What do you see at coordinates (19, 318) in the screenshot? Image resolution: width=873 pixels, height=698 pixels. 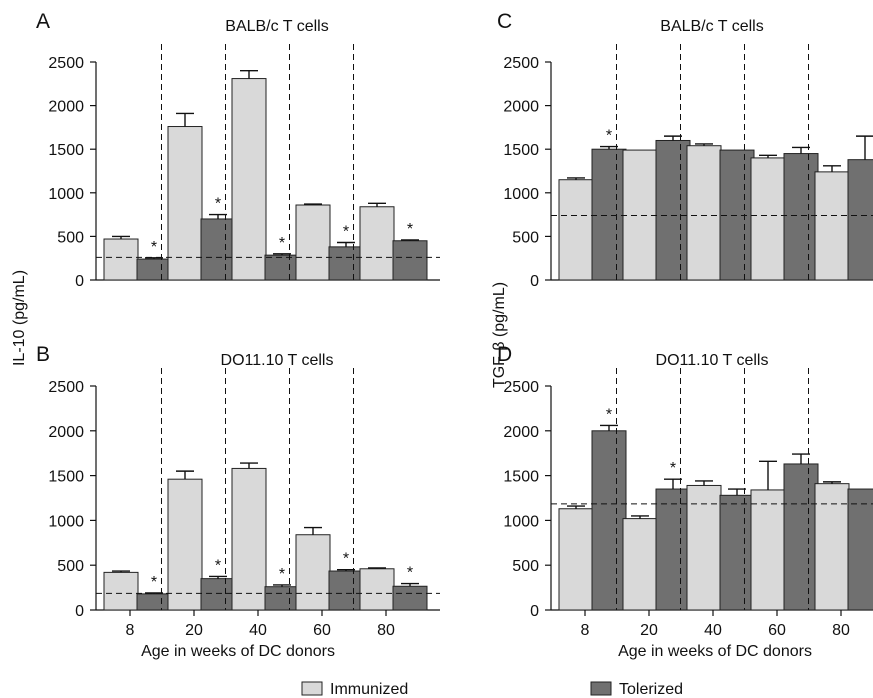 I see `left-y-axis-title: IL-10 (pg/mL)` at bounding box center [19, 318].